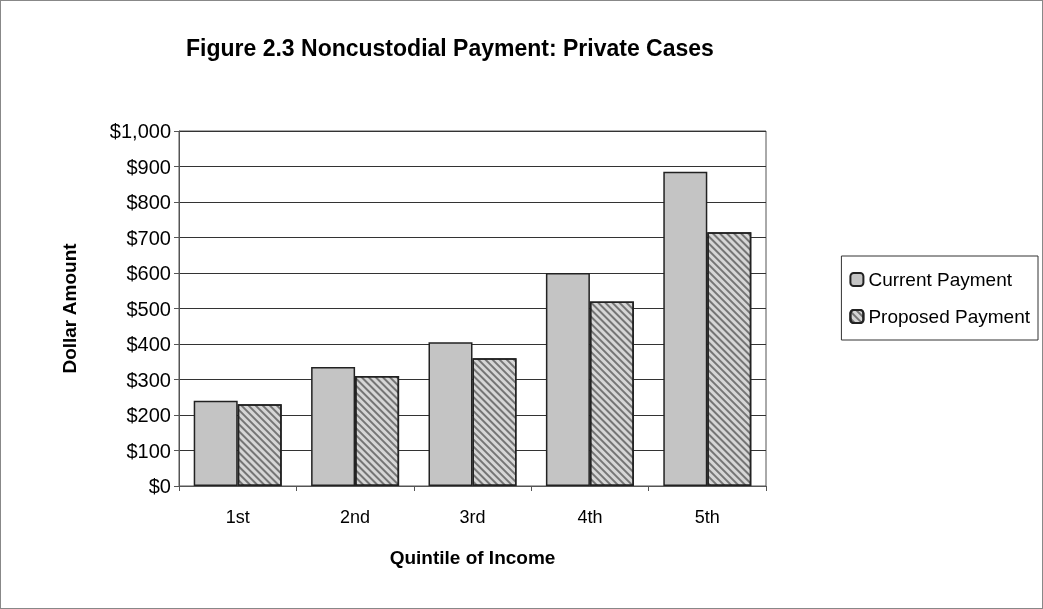  Describe the element at coordinates (148, 379) in the screenshot. I see `y-tick-label: $300` at that location.